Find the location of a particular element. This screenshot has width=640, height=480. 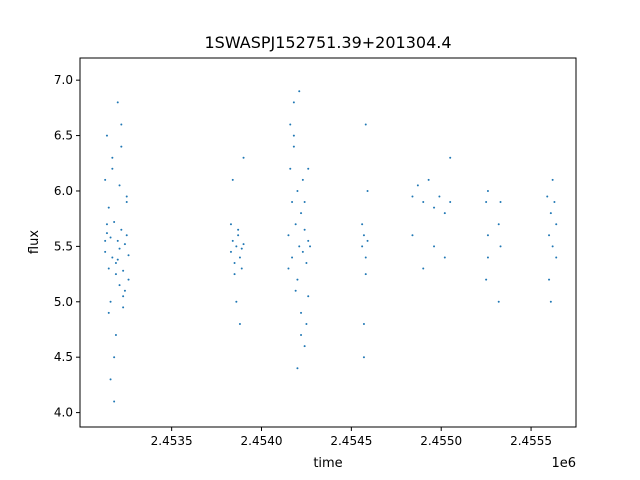

x-axis-offset-label: 1e6 is located at coordinates (563, 463).